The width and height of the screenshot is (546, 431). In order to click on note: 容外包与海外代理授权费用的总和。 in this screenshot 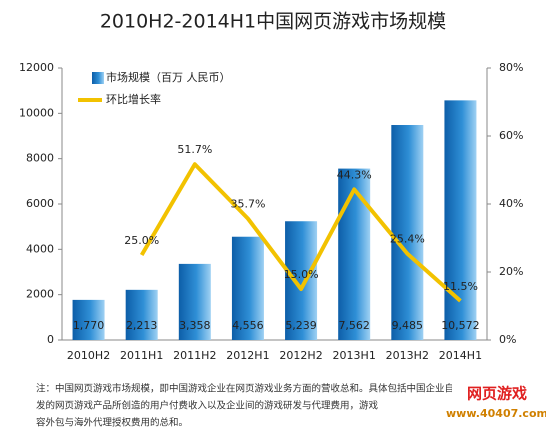, I will do `click(112, 423)`.